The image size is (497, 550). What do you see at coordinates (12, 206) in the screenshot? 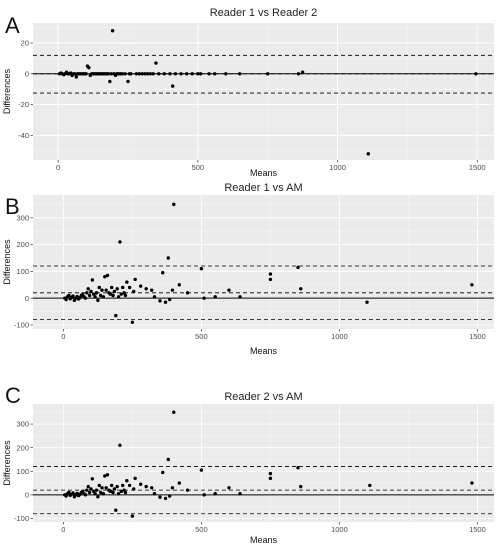
I see `panel-letter: B` at bounding box center [12, 206].